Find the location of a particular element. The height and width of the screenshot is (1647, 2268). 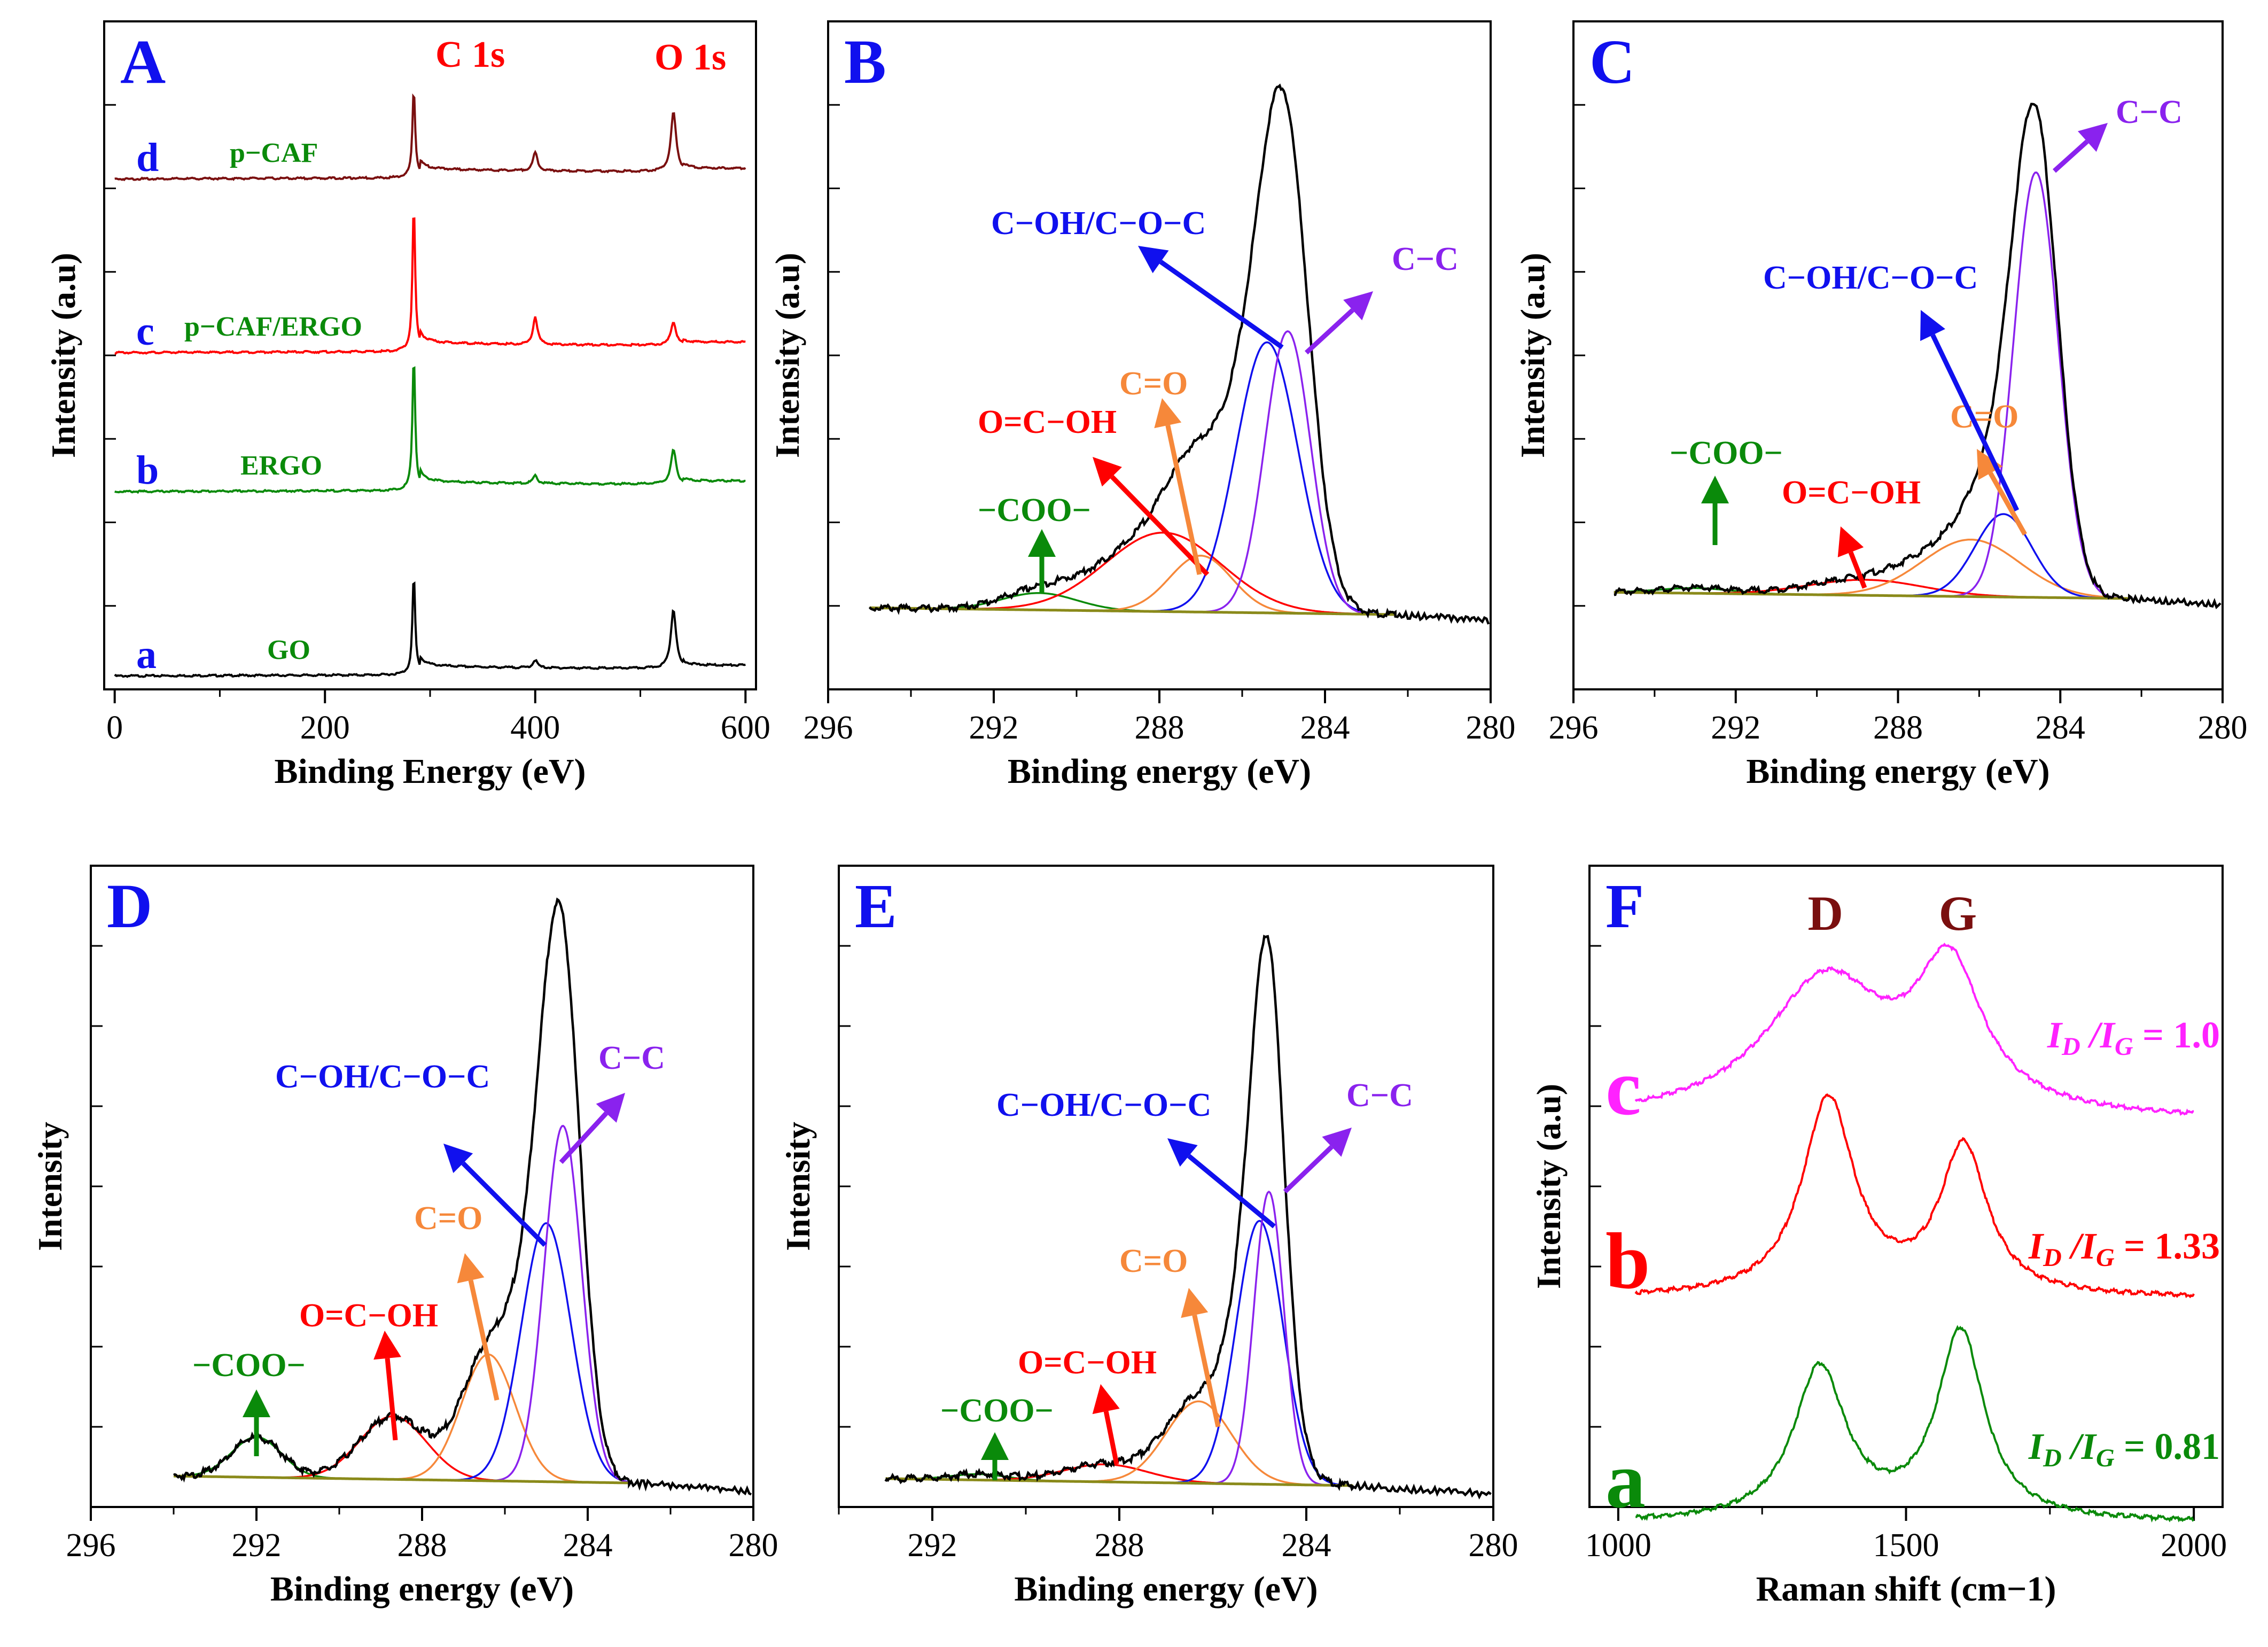

component-label: O=C−OH is located at coordinates (368, 1316).